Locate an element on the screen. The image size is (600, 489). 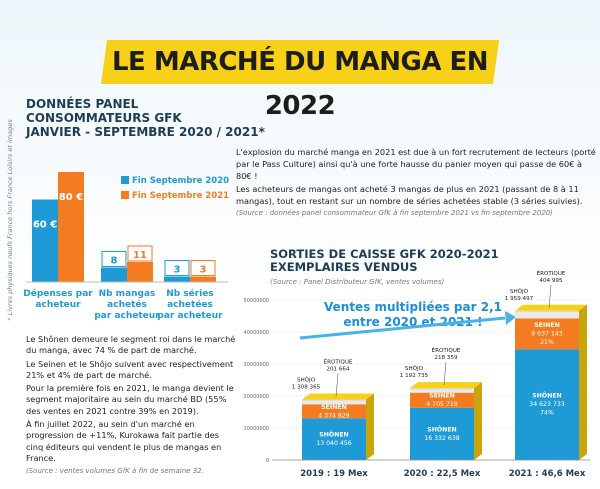
category-label: Nb séries achetées par acheteur is located at coordinates (190, 304).